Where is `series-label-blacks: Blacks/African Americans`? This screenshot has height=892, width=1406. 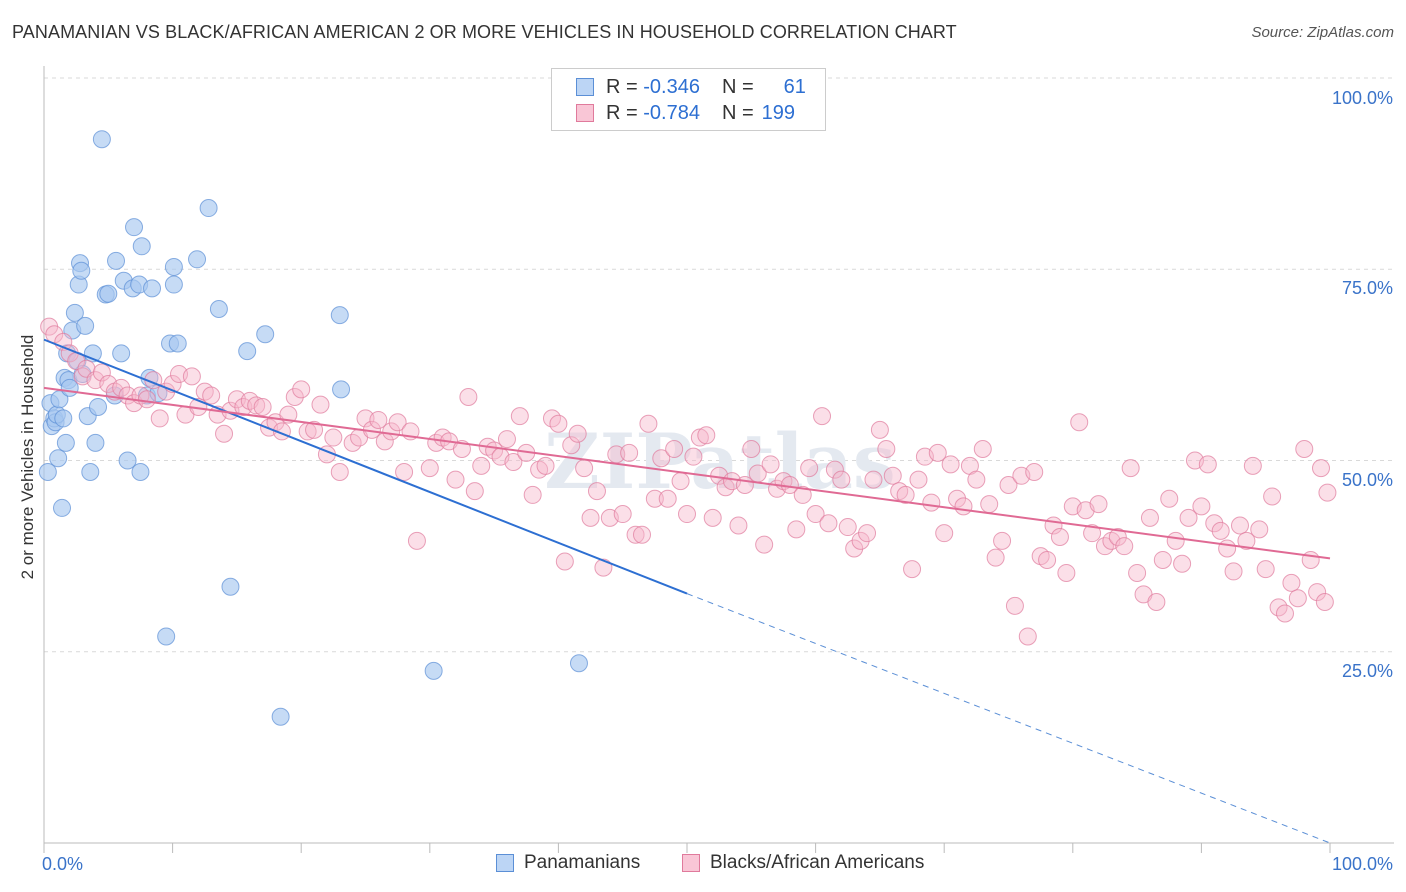
series-label-blacks: Blacks/African Americans is located at coordinates (817, 862).